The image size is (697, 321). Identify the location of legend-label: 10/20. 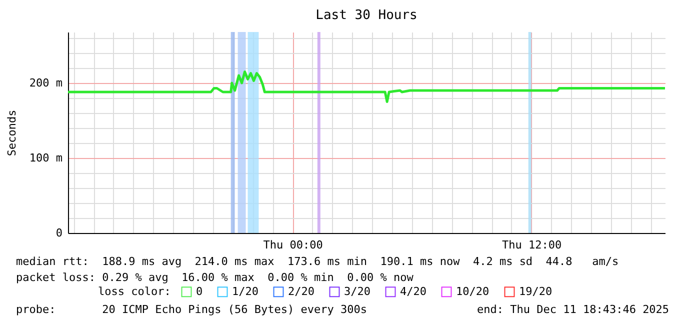
(473, 291).